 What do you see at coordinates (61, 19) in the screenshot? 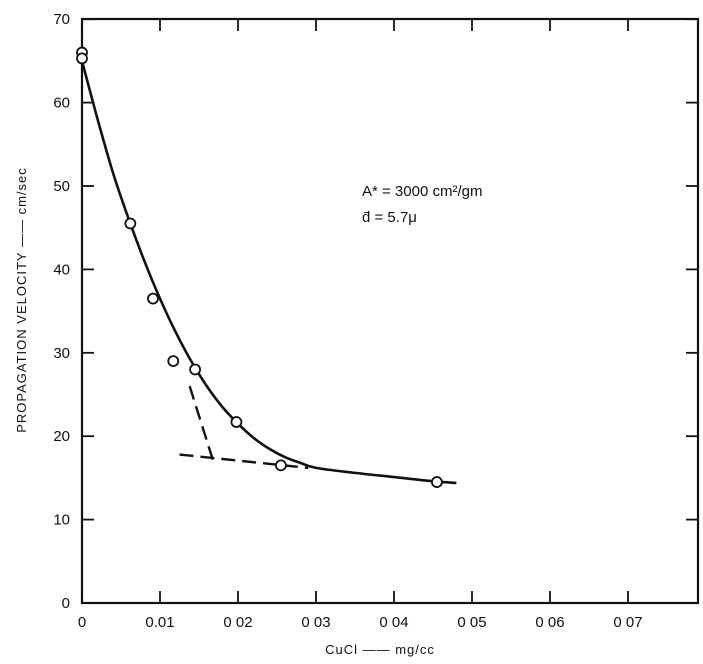
I see `y-tick-label: 70` at bounding box center [61, 19].